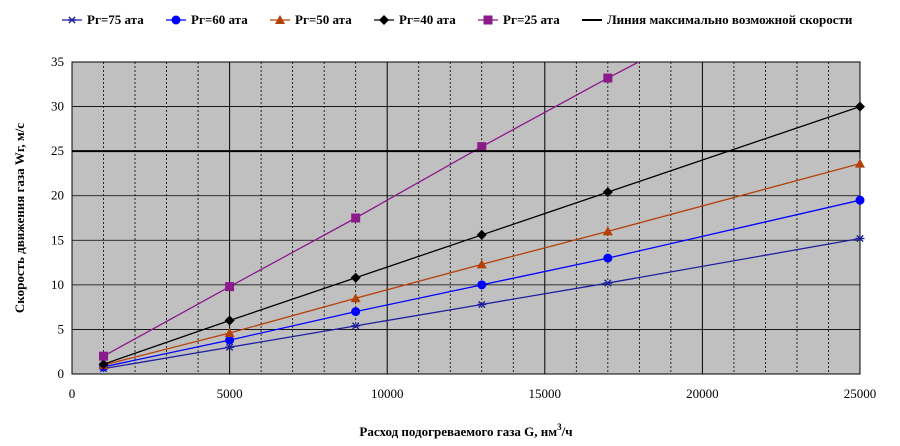 The image size is (900, 446). What do you see at coordinates (387, 393) in the screenshot?
I see `x-tick-label: 10000` at bounding box center [387, 393].